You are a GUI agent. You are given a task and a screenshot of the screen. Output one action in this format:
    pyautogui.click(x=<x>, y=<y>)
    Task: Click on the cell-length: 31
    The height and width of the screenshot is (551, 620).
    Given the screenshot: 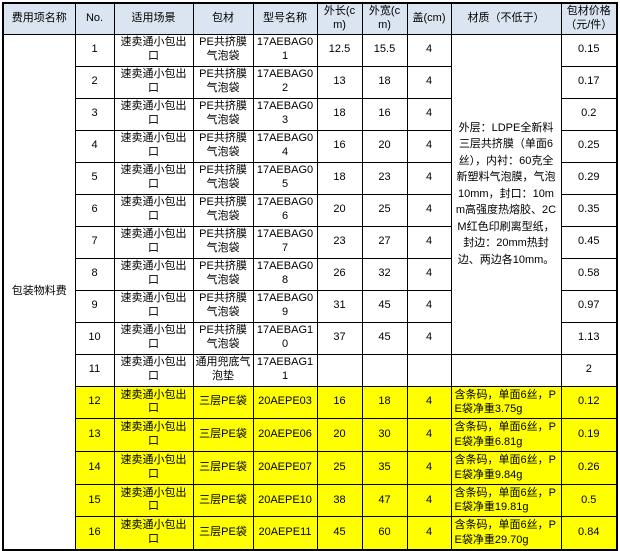 What is the action you would take?
    pyautogui.click(x=339, y=306)
    